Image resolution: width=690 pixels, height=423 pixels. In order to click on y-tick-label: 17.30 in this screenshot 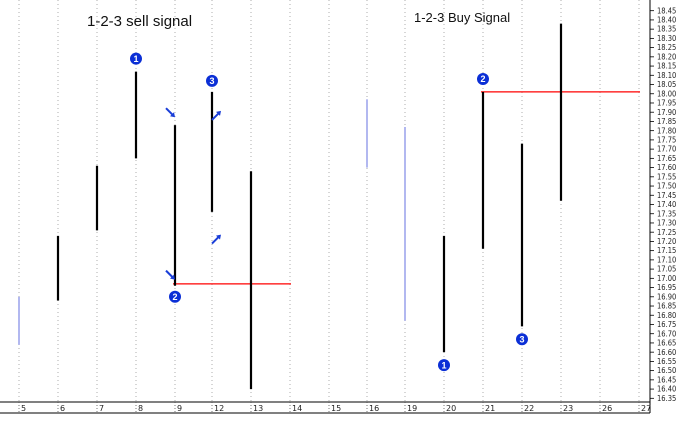, I will do `click(666, 223)`.